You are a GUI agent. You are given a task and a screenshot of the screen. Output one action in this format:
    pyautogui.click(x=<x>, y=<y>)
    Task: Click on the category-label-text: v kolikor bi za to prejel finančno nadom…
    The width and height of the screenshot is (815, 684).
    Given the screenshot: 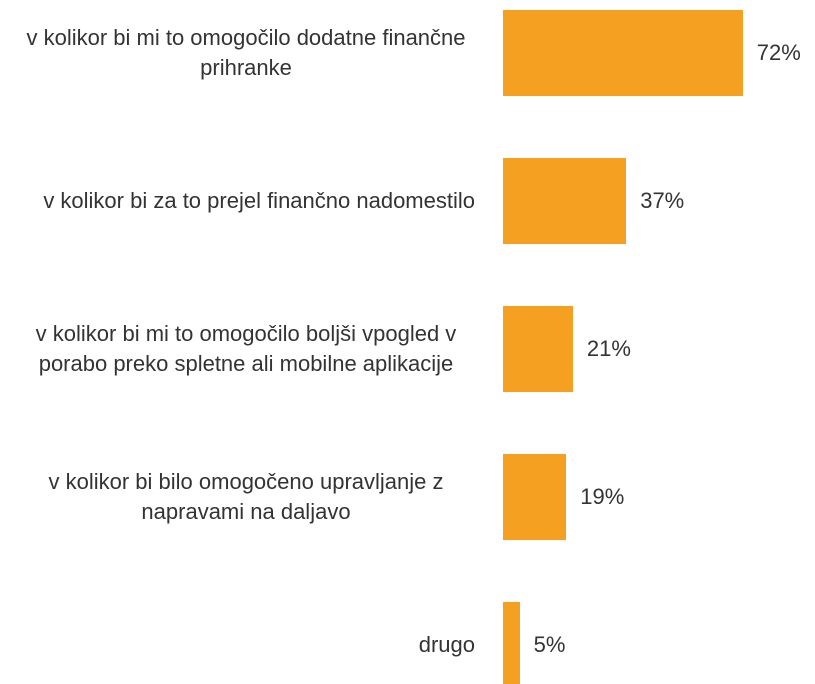 What is the action you would take?
    pyautogui.click(x=259, y=200)
    